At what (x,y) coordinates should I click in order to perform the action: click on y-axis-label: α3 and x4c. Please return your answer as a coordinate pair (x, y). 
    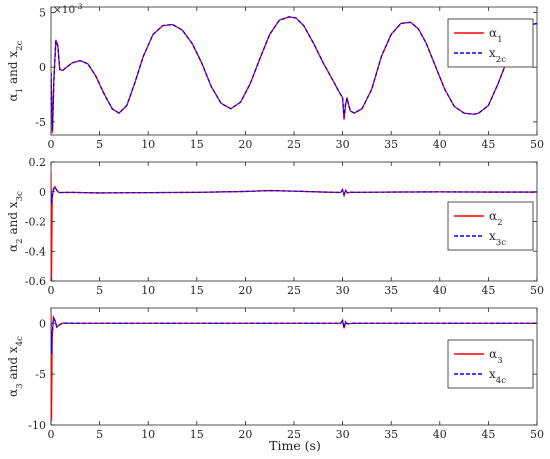
    Looking at the image, I should click on (15, 366).